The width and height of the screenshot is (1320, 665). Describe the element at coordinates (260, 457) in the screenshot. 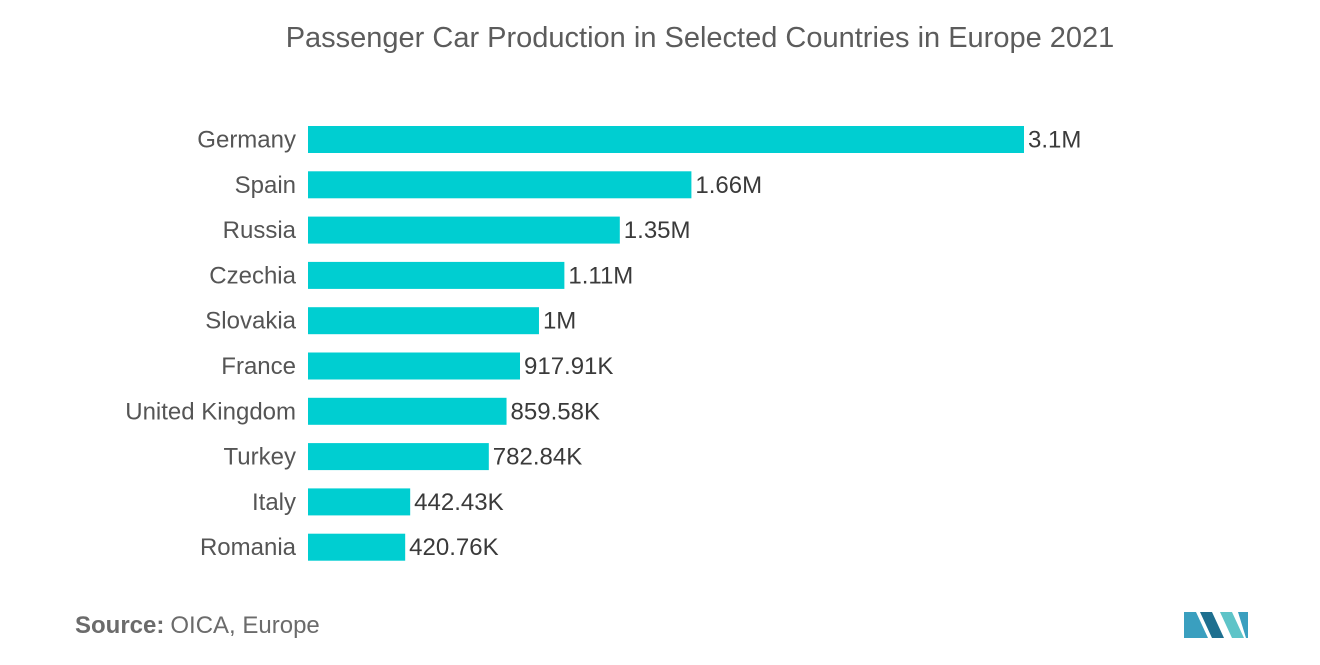

I see `category-label: Turkey` at that location.